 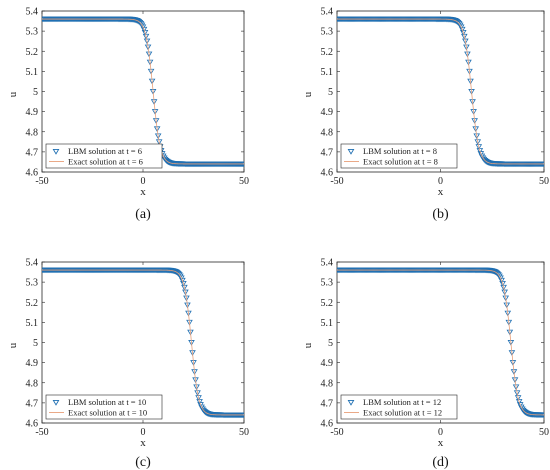 I want to click on panel-caption: (b), so click(x=440, y=214).